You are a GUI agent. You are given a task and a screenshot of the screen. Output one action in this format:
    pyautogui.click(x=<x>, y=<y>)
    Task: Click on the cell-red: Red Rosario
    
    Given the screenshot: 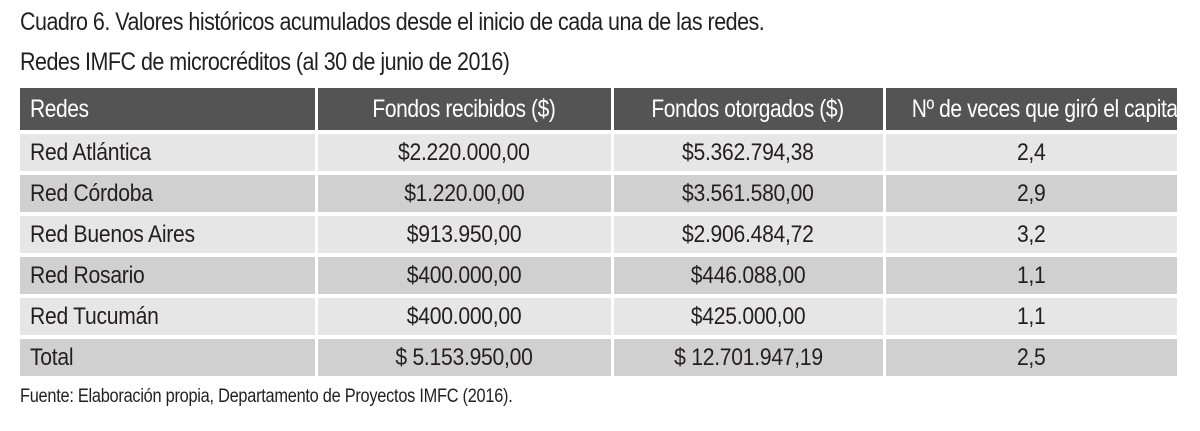 What is the action you would take?
    pyautogui.click(x=169, y=274)
    